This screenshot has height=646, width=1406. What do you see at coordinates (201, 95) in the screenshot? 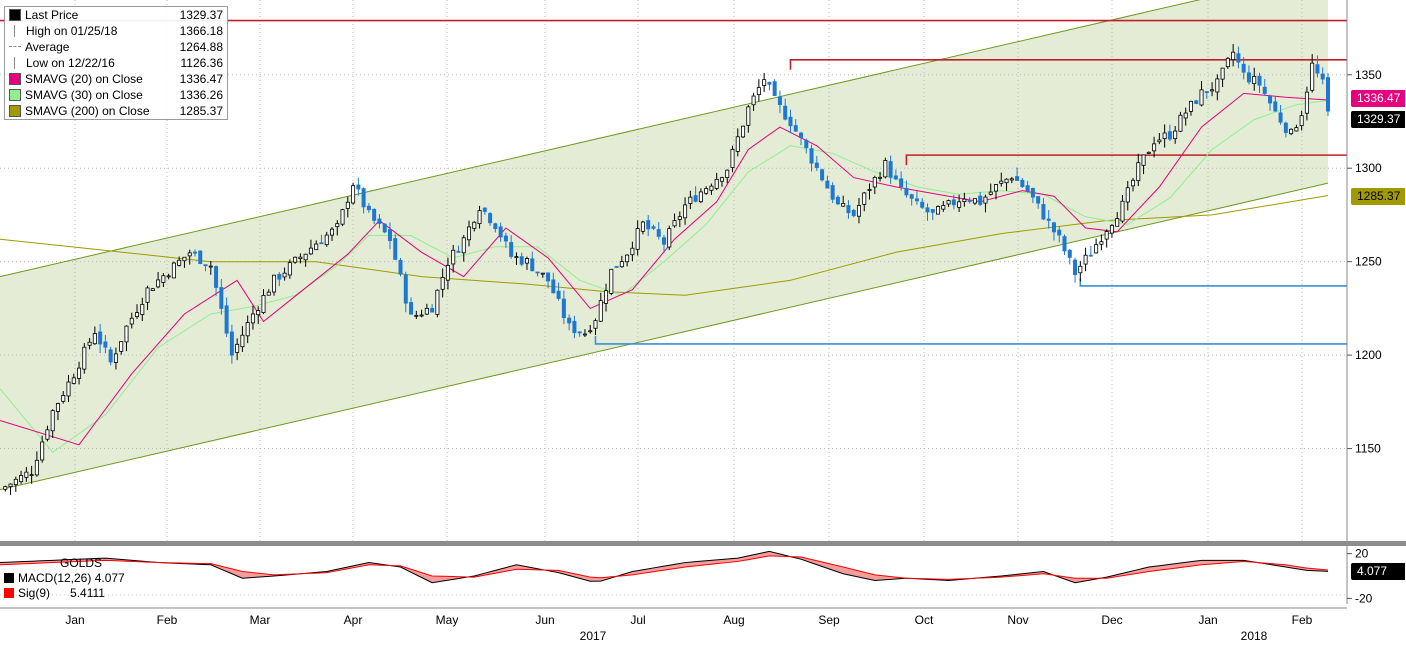
I see `legend-value: 1336.26` at bounding box center [201, 95].